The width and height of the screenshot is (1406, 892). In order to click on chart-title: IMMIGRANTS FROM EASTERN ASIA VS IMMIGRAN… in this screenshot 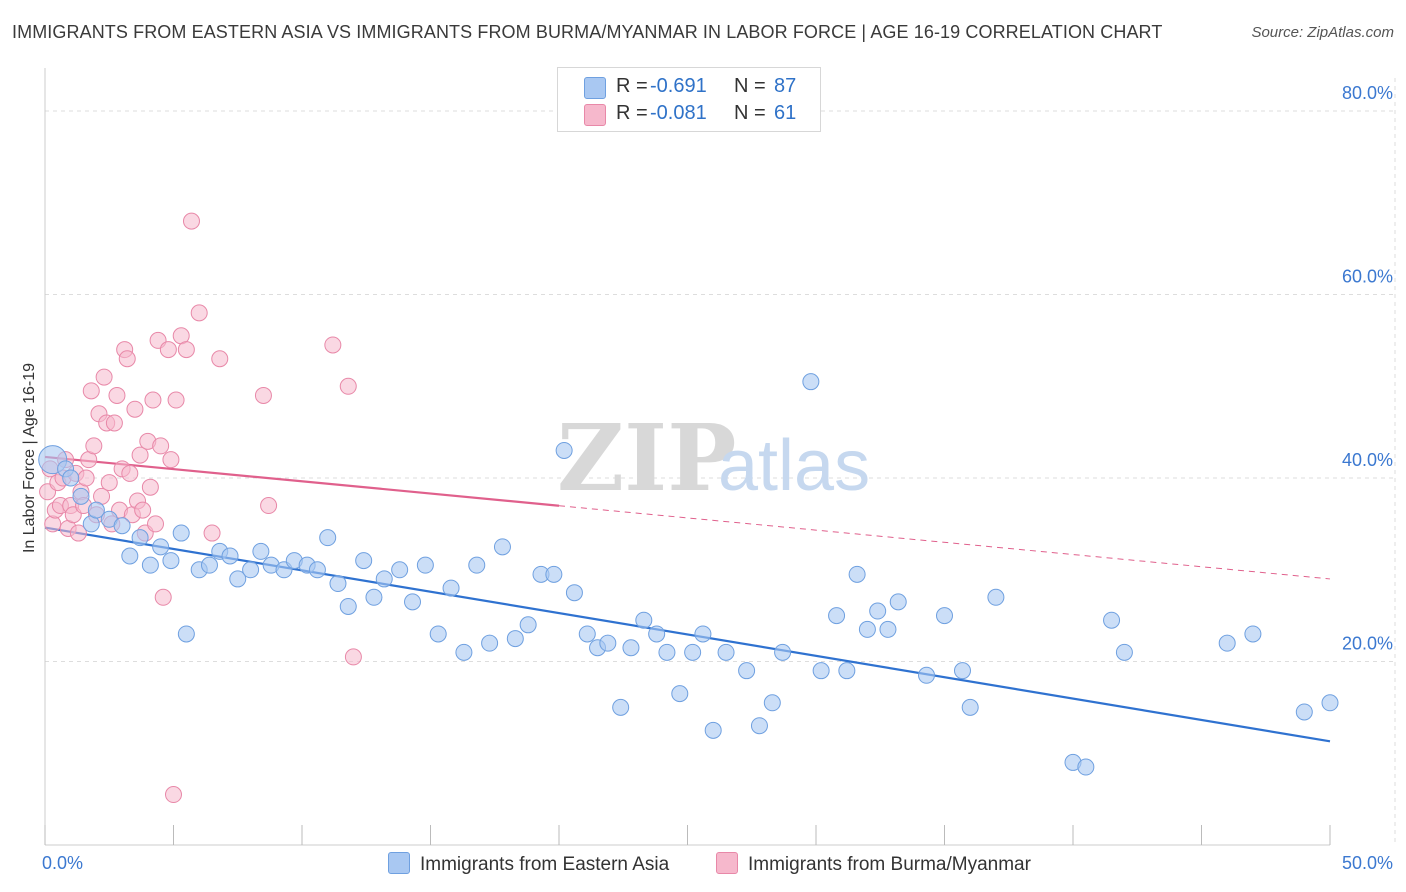, I will do `click(587, 32)`.